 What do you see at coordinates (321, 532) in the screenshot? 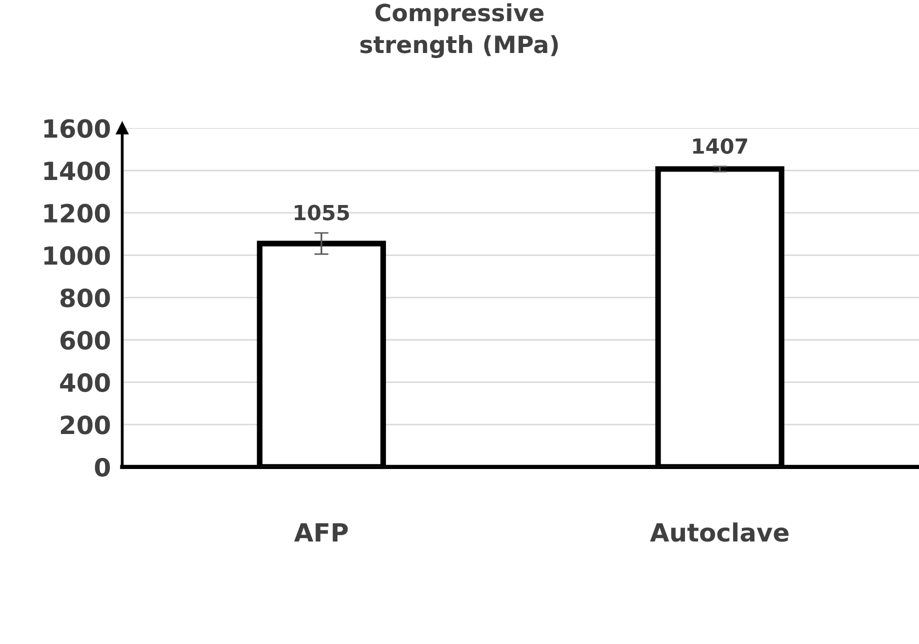
I see `x-tick-label: AFP` at bounding box center [321, 532].